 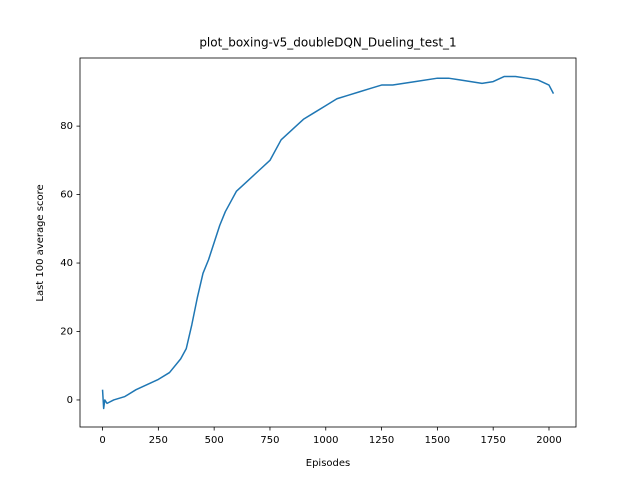 What do you see at coordinates (548, 440) in the screenshot?
I see `x-tick-label: 2000` at bounding box center [548, 440].